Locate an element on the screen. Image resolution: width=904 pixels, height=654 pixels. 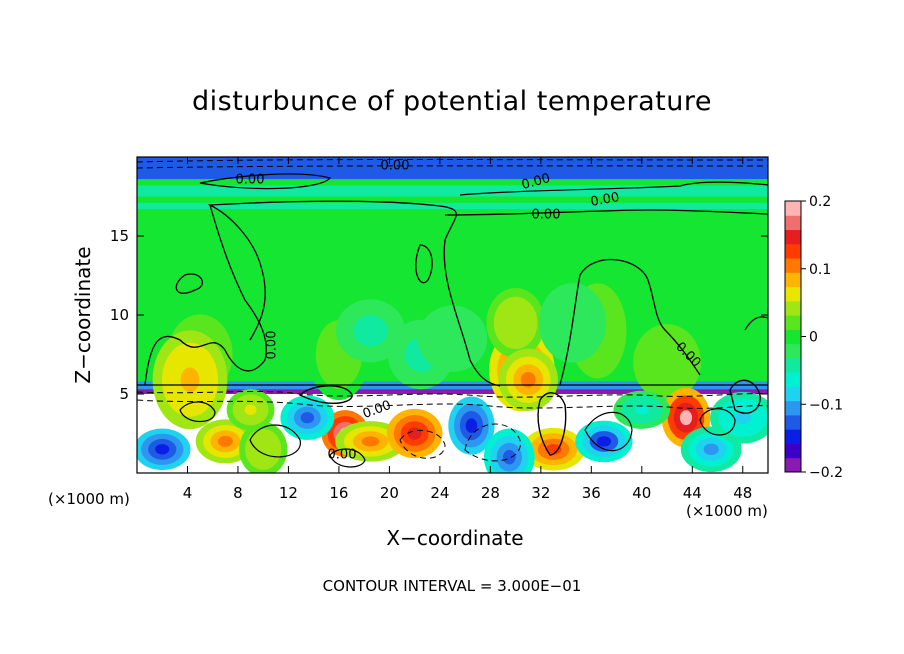
colorbar: 0.2 0.1 0 −0.1 −0.2 is located at coordinates (813, 337).